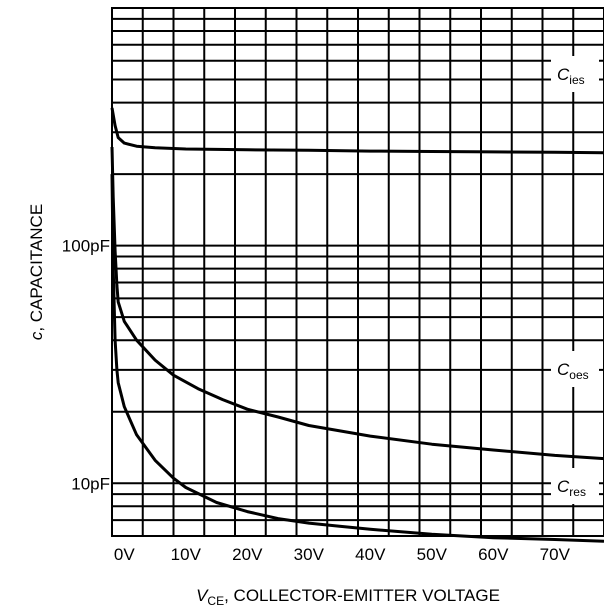  What do you see at coordinates (342, 554) in the screenshot?
I see `x-tick-labels: 0V 10V 20V 30V 40V 50V 60V 70V` at bounding box center [342, 554].